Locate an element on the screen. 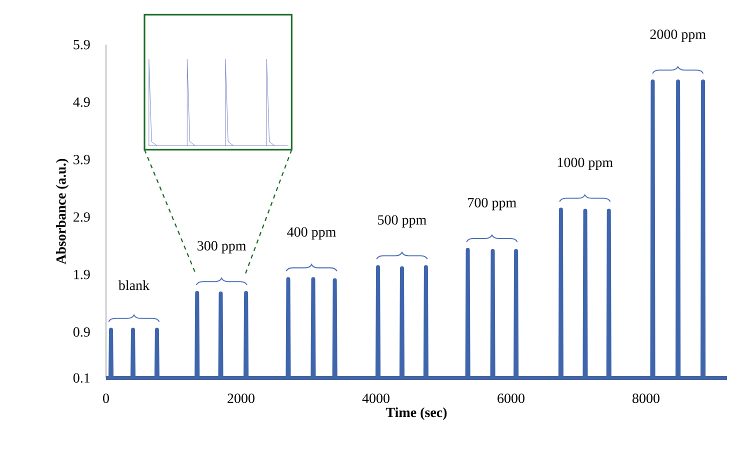 The width and height of the screenshot is (732, 458). y-tick-label: 5.9 is located at coordinates (82, 45).